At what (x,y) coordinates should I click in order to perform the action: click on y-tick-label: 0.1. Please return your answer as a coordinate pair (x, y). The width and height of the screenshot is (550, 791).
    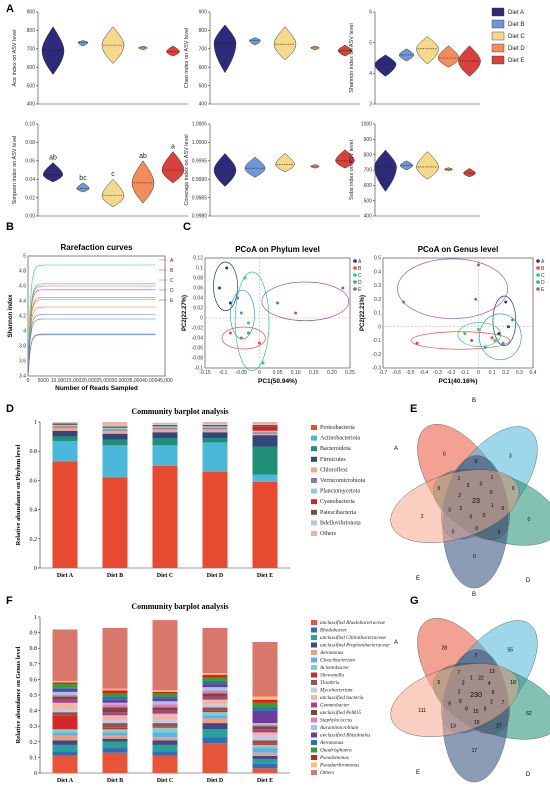
    Looking at the image, I should click on (34, 758).